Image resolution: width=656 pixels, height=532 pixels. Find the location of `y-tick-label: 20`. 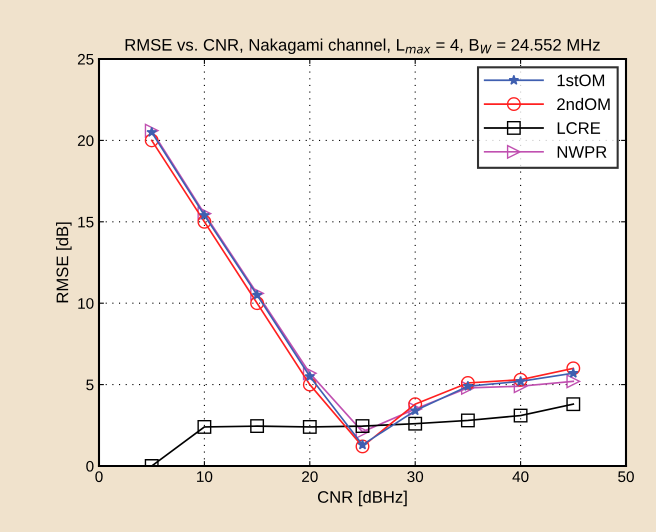

y-tick-label: 20 is located at coordinates (86, 140).